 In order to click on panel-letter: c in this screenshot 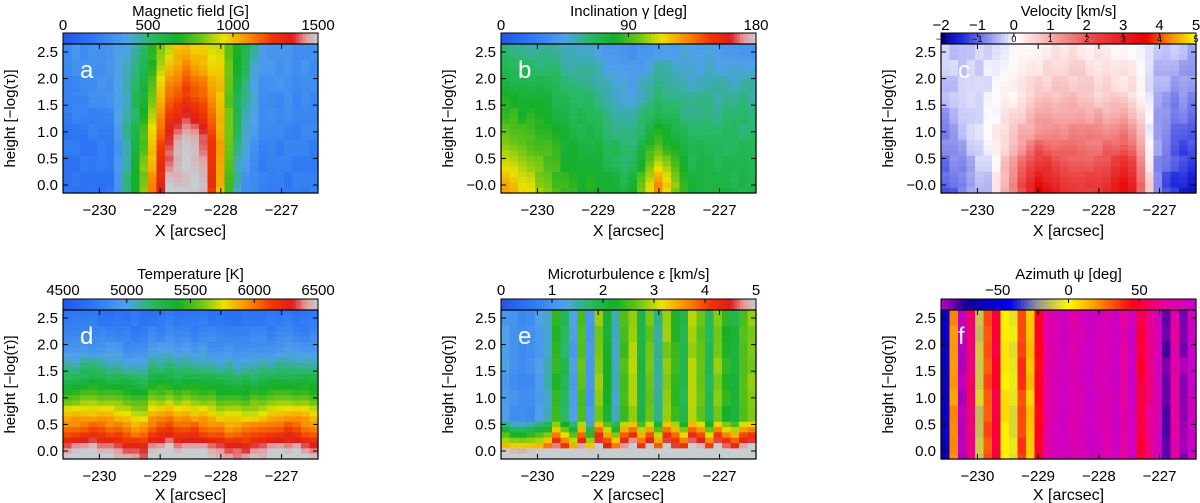, I will do `click(964, 70)`.